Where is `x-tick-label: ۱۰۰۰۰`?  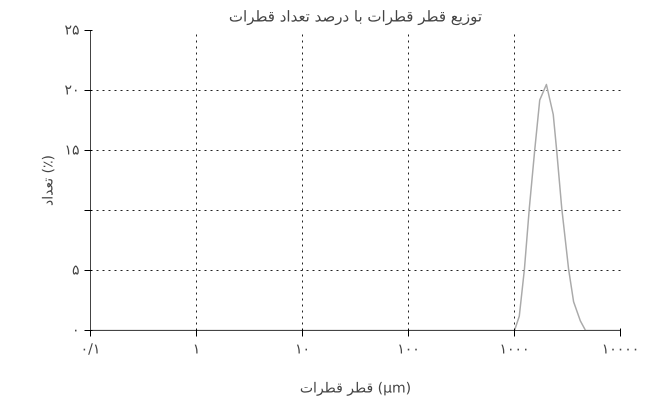
x-tick-label: ۱۰۰۰۰ is located at coordinates (621, 350).